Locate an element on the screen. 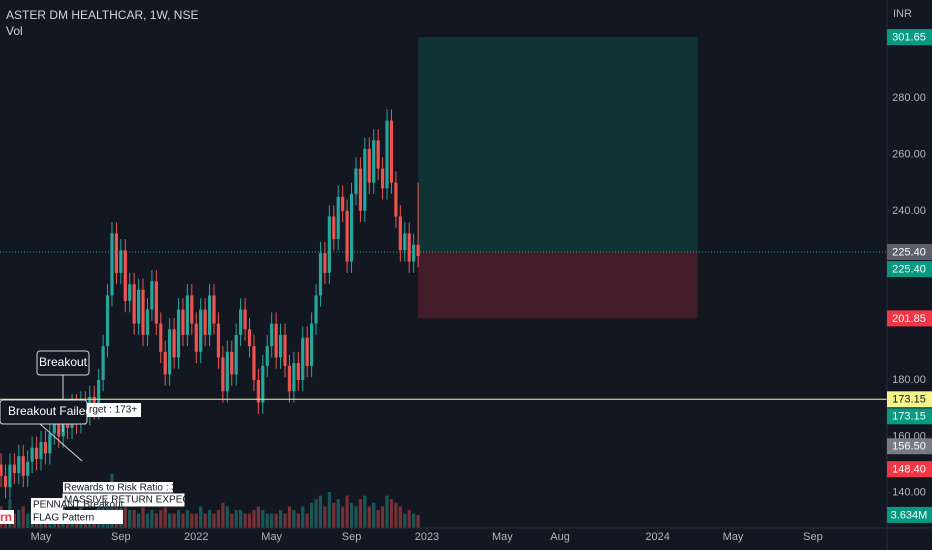 This screenshot has height=550, width=932. x-tick-label: 2024 is located at coordinates (657, 537).